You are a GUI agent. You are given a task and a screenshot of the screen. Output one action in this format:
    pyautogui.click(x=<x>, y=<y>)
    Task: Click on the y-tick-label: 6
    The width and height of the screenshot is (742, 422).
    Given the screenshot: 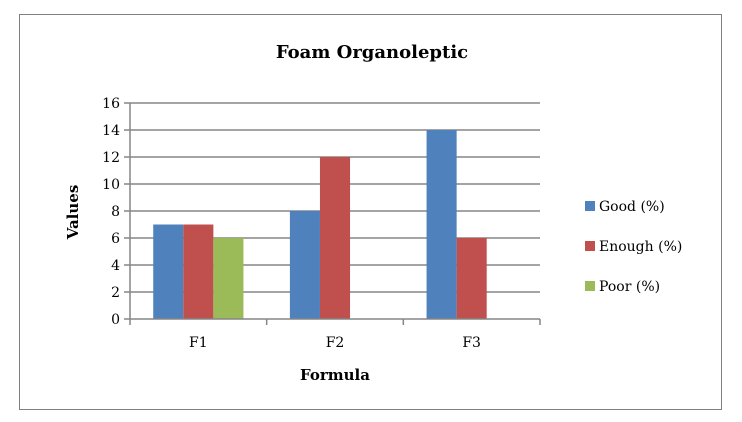 What is the action you would take?
    pyautogui.click(x=115, y=239)
    